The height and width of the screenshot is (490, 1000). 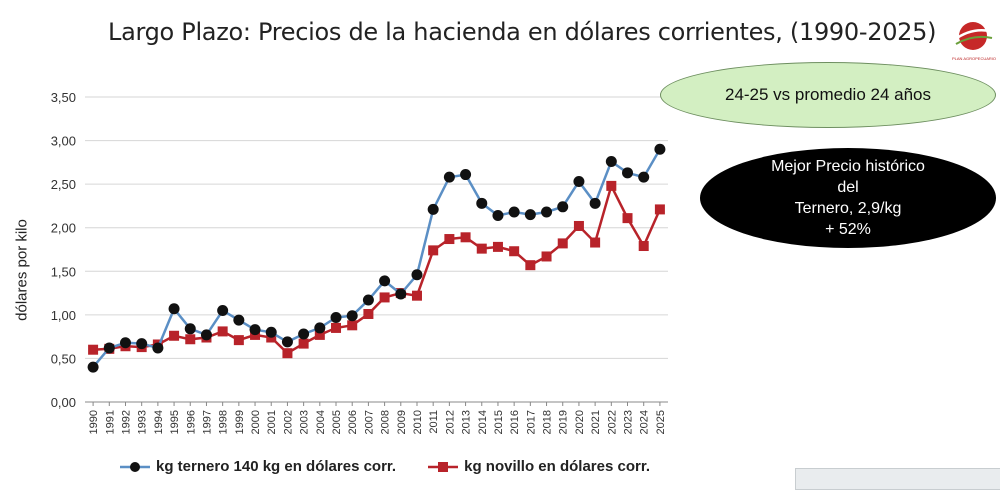 I want to click on x-tick-label-18: 2008, so click(x=386, y=422).